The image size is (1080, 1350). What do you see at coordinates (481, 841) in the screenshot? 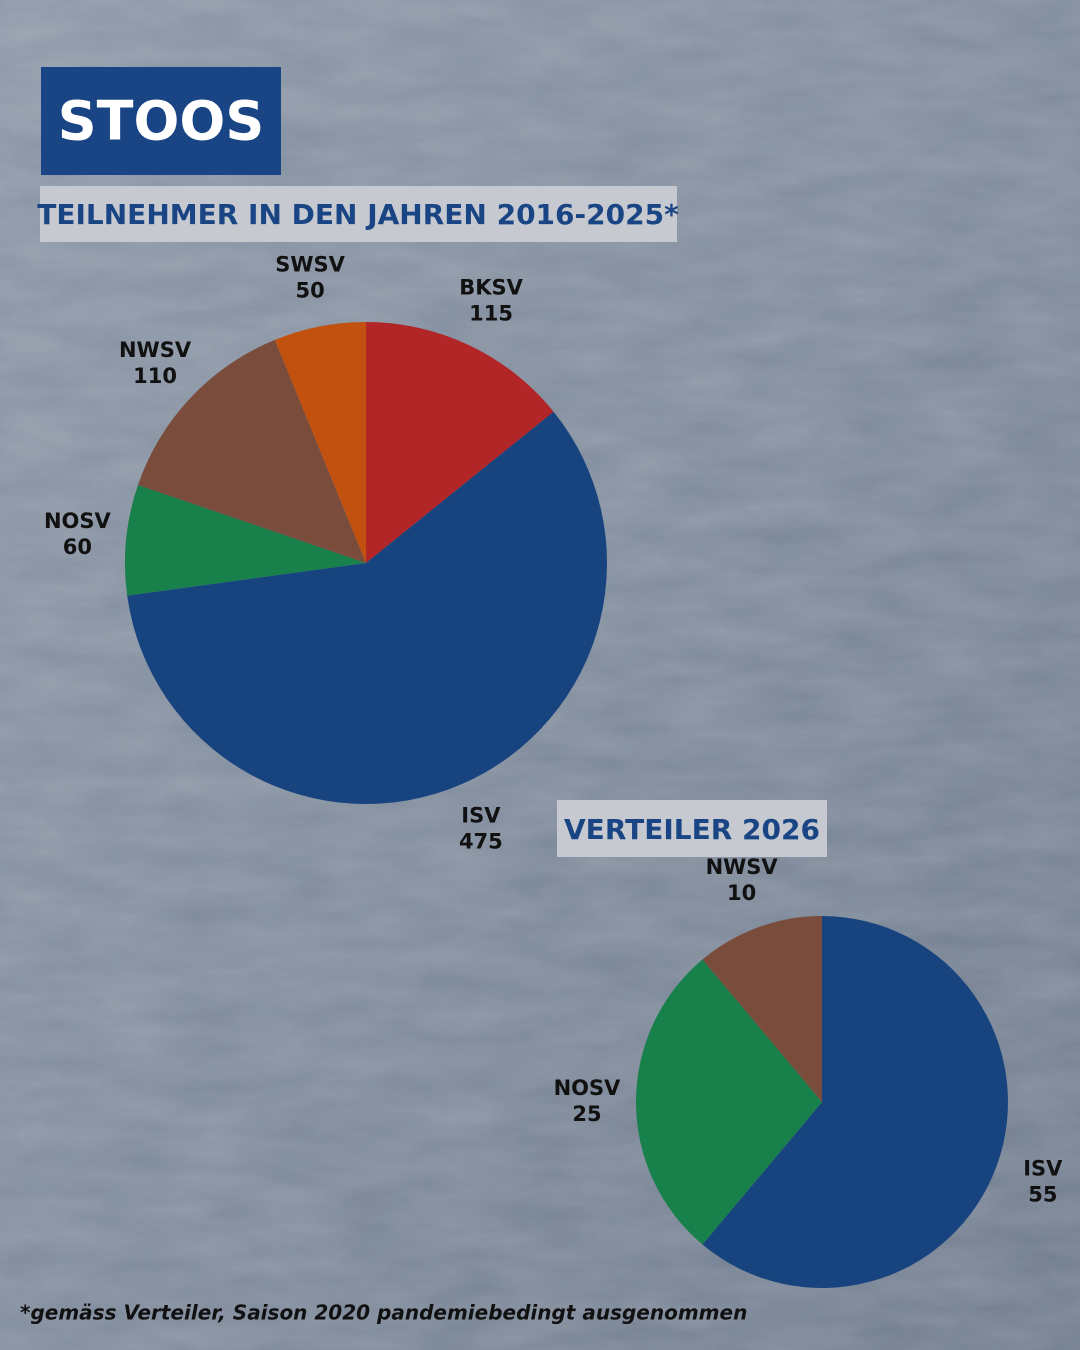
I see `slice-value: 475` at bounding box center [481, 841].